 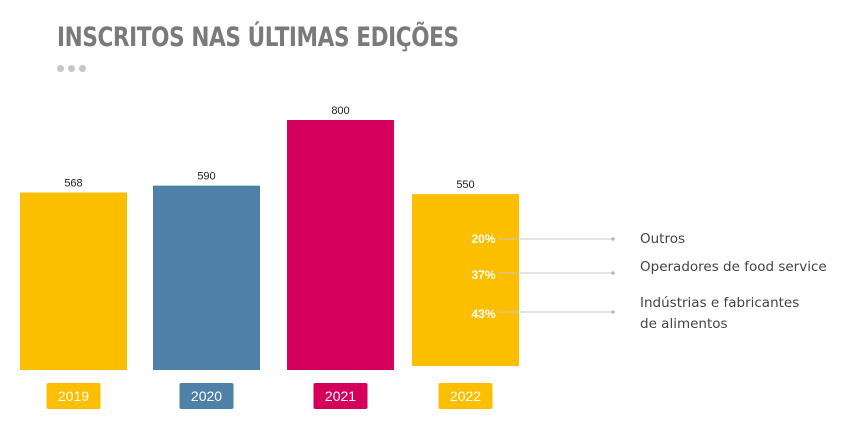 I want to click on category-label-2020: 2020, so click(x=206, y=396).